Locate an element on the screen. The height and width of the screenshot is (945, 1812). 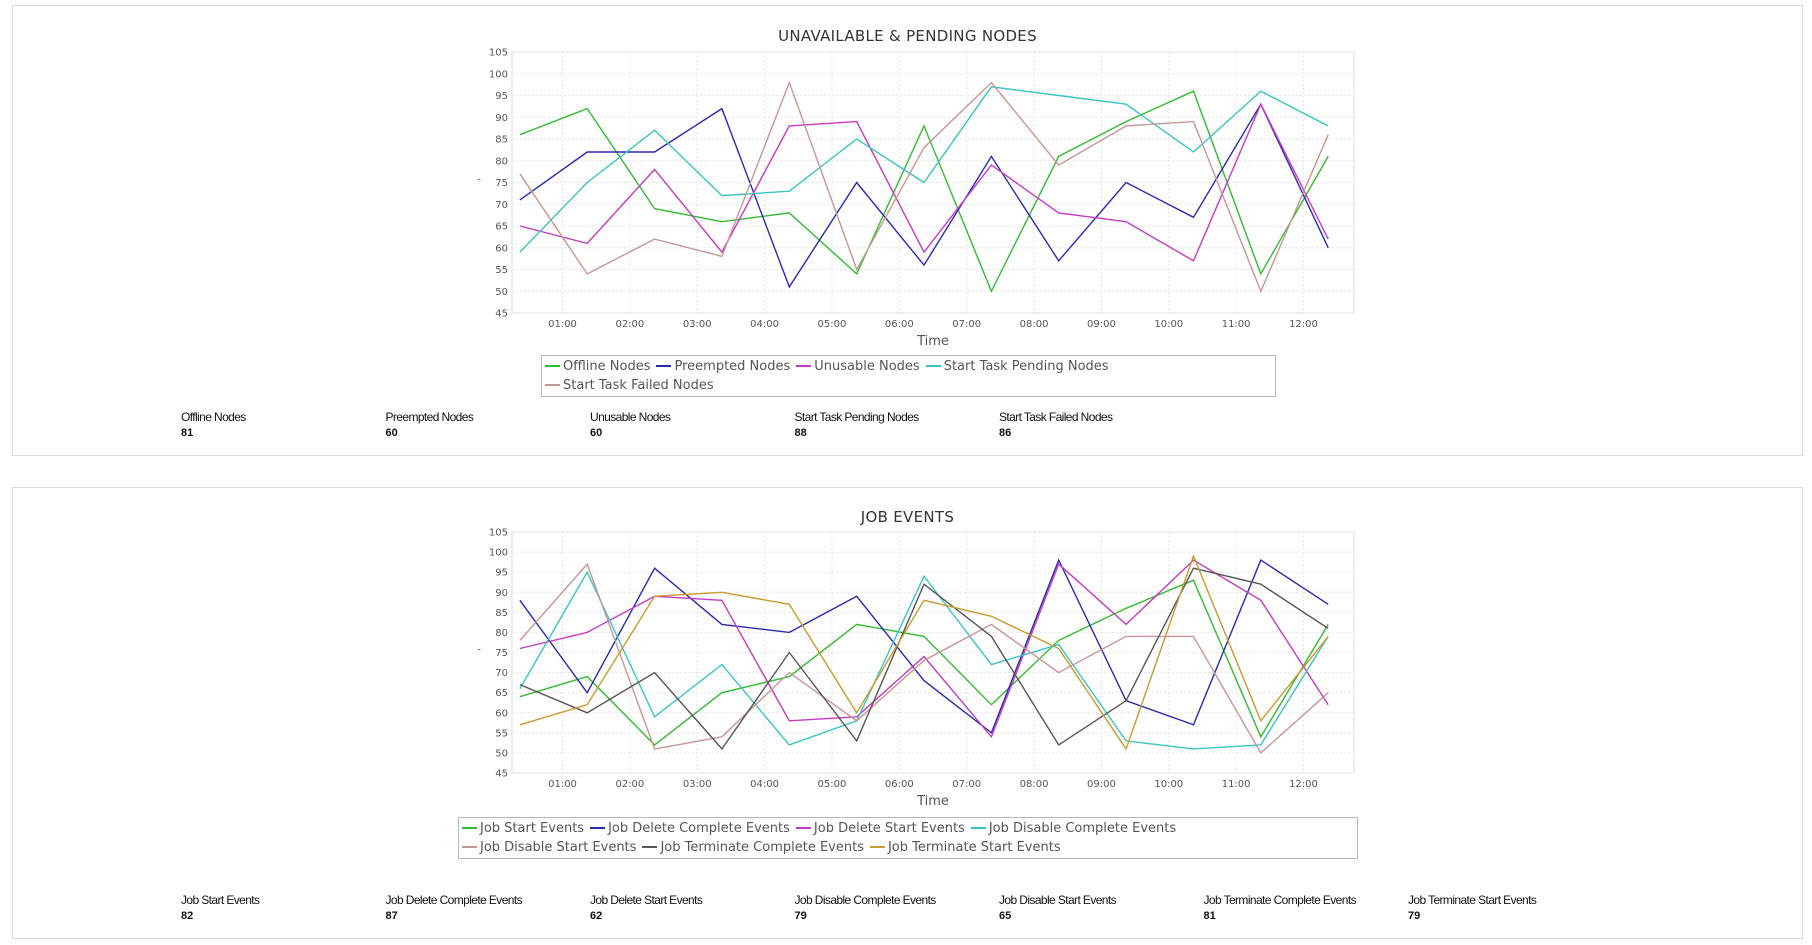
legend-label: Offline Nodes is located at coordinates (607, 366).